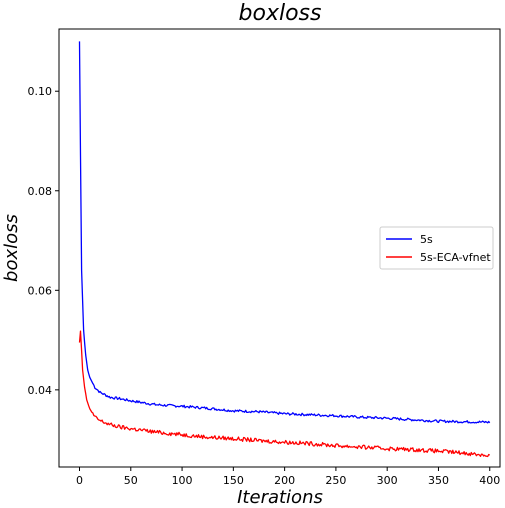 This screenshot has height=508, width=505. I want to click on legend-box, so click(436, 248).